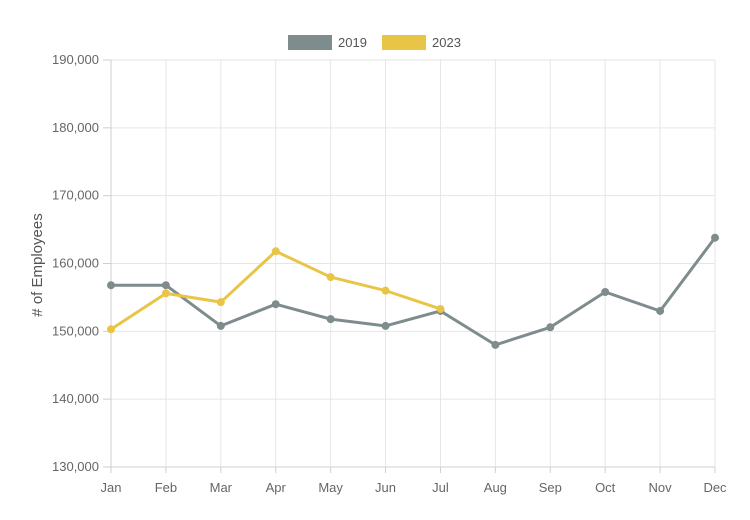  I want to click on x-tick-label: Aug, so click(495, 487).